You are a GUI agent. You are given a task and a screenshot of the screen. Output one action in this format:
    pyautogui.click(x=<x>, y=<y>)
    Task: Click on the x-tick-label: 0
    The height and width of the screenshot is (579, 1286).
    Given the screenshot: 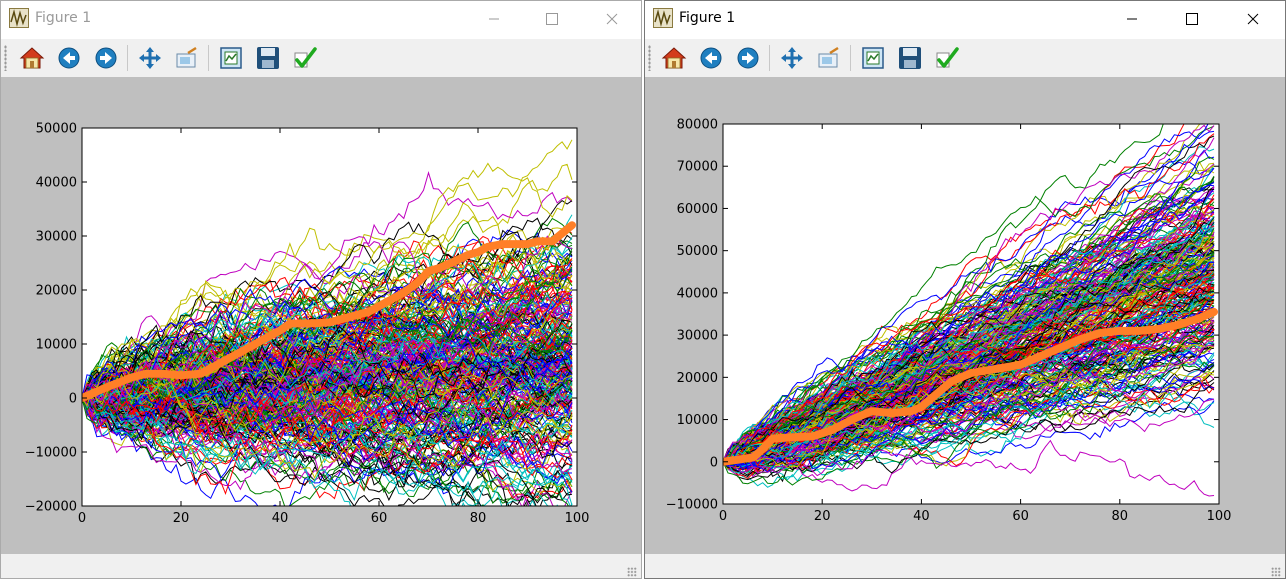 What is the action you would take?
    pyautogui.click(x=723, y=516)
    